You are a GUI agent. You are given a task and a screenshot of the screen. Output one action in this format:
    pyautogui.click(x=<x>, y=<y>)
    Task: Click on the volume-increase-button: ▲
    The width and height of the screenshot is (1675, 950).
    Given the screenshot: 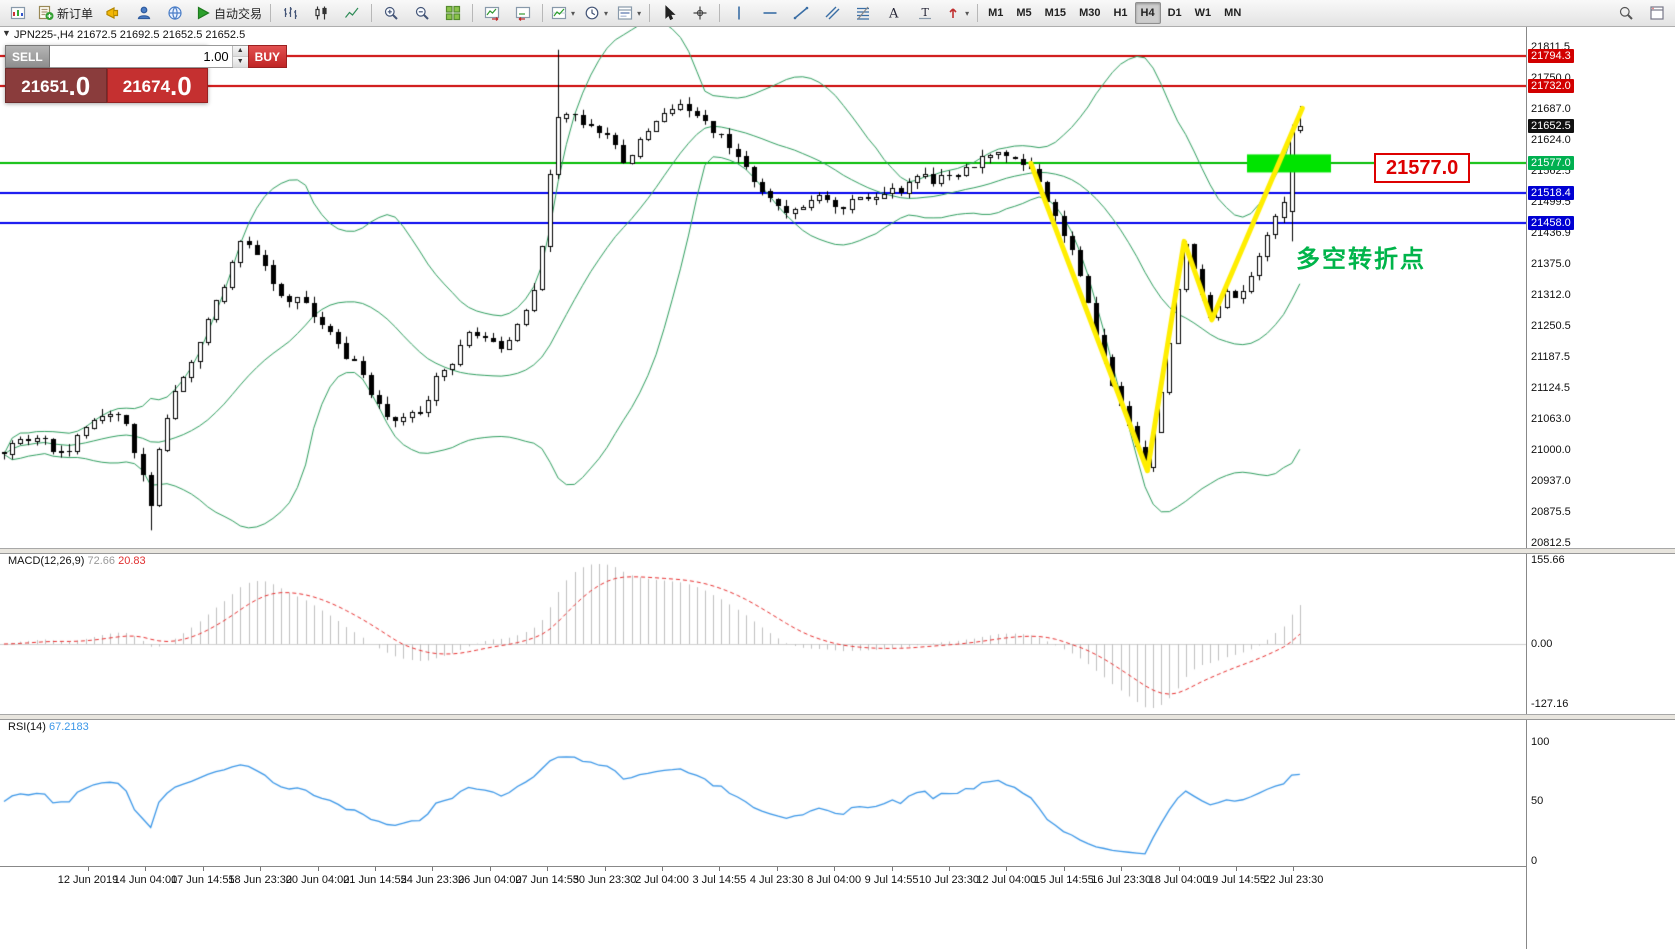 What is the action you would take?
    pyautogui.click(x=240, y=51)
    